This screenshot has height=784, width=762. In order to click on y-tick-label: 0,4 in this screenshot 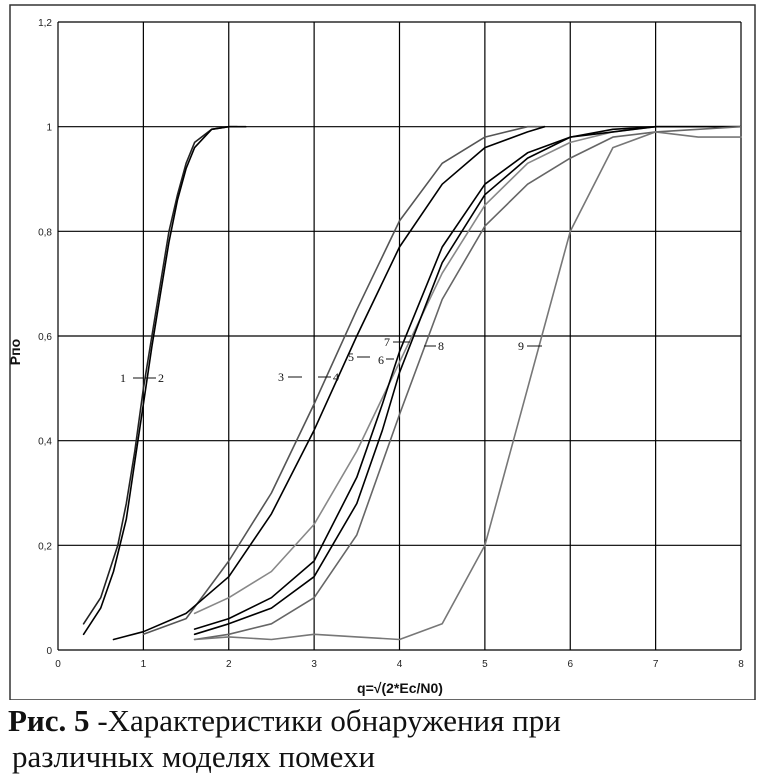, I will do `click(45, 442)`.